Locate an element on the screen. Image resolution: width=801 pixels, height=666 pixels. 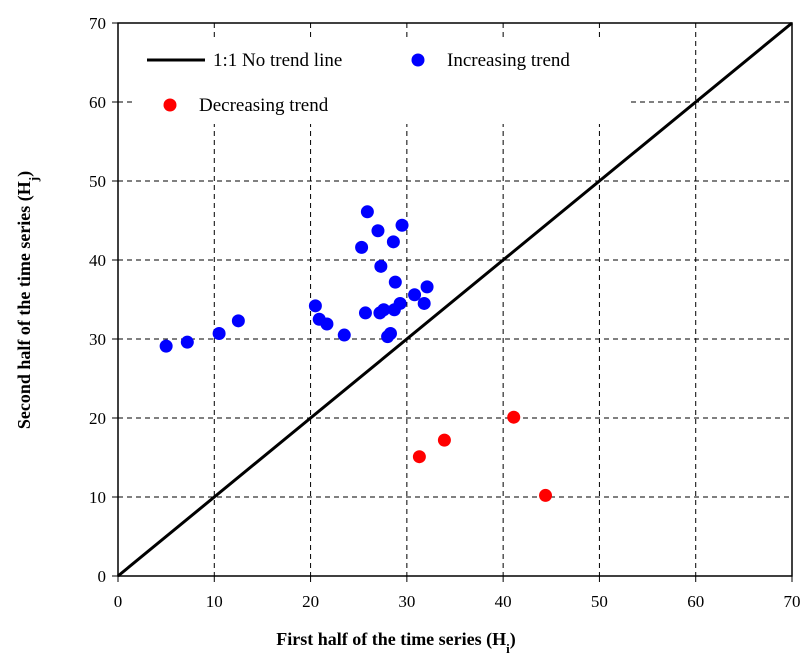
legend-box is located at coordinates (380, 81).